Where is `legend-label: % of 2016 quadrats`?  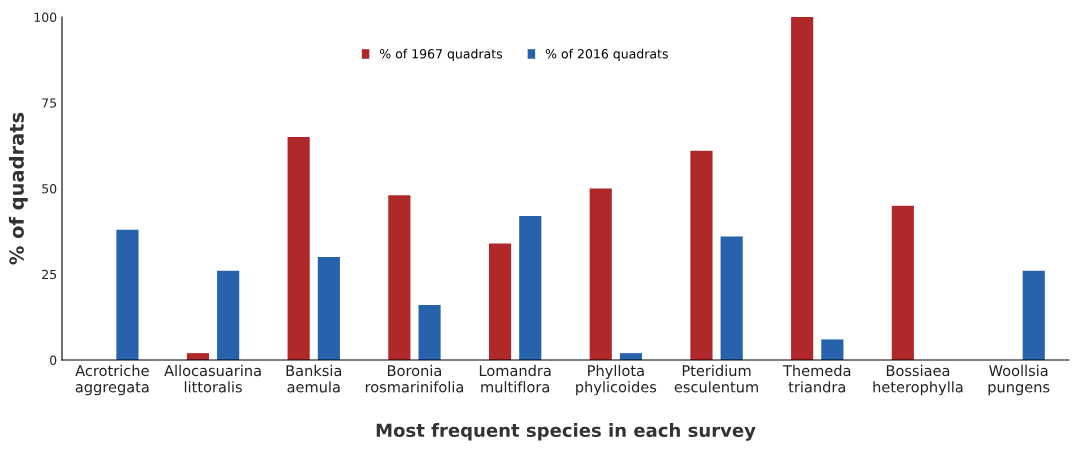
legend-label: % of 2016 quadrats is located at coordinates (606, 54).